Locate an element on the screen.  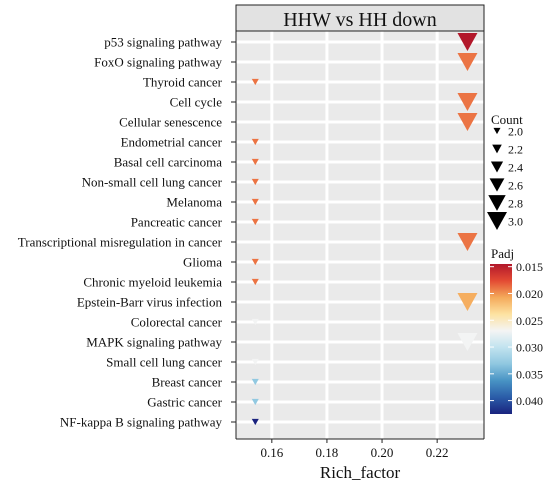
count-legend-label: 3.0 is located at coordinates (515, 222).